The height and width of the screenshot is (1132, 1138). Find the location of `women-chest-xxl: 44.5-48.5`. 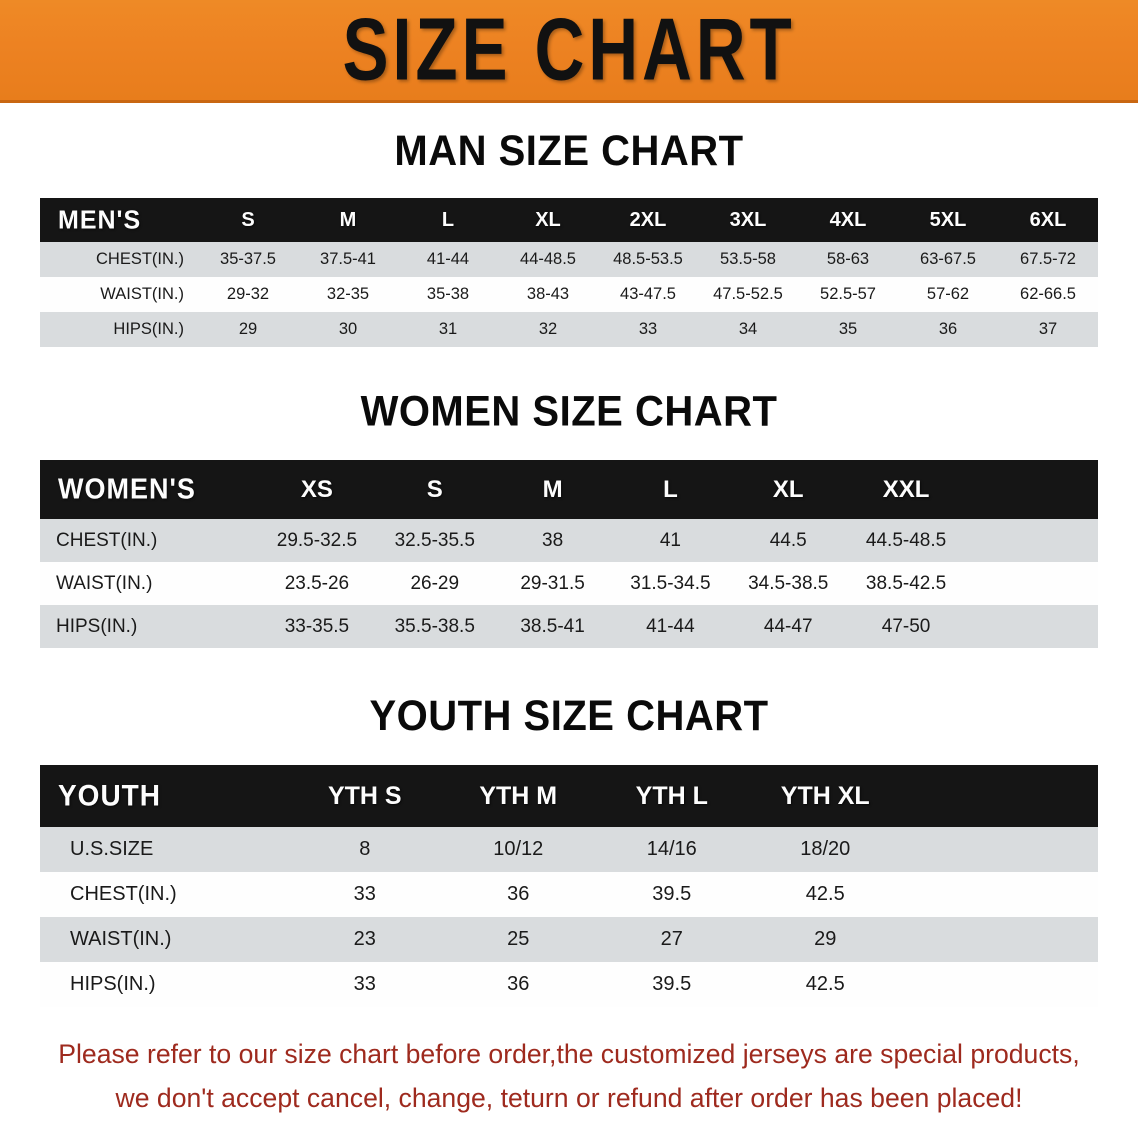

women-chest-xxl: 44.5-48.5 is located at coordinates (906, 540).